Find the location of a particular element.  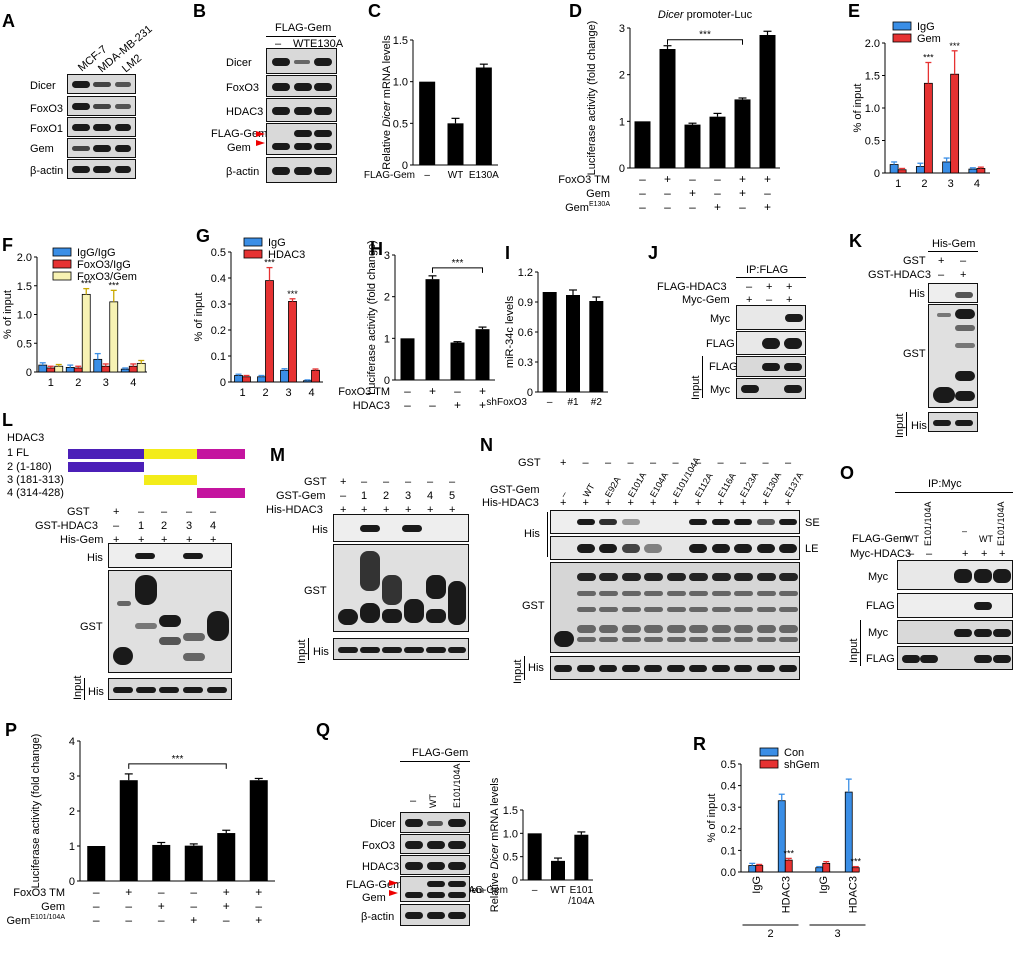

x-tick-label: WT is located at coordinates (558, 890).